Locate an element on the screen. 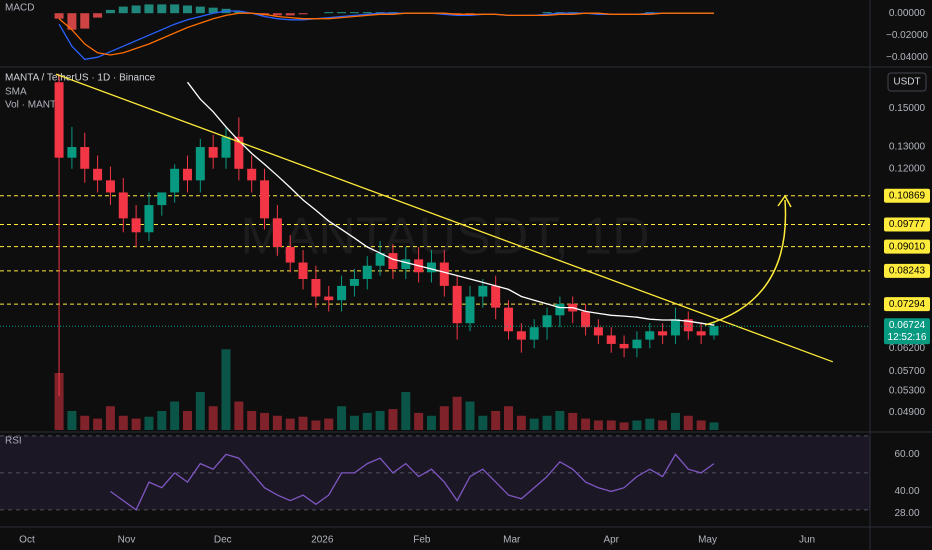 This screenshot has height=550, width=932. y-tick-label: 0.15000 is located at coordinates (907, 108).